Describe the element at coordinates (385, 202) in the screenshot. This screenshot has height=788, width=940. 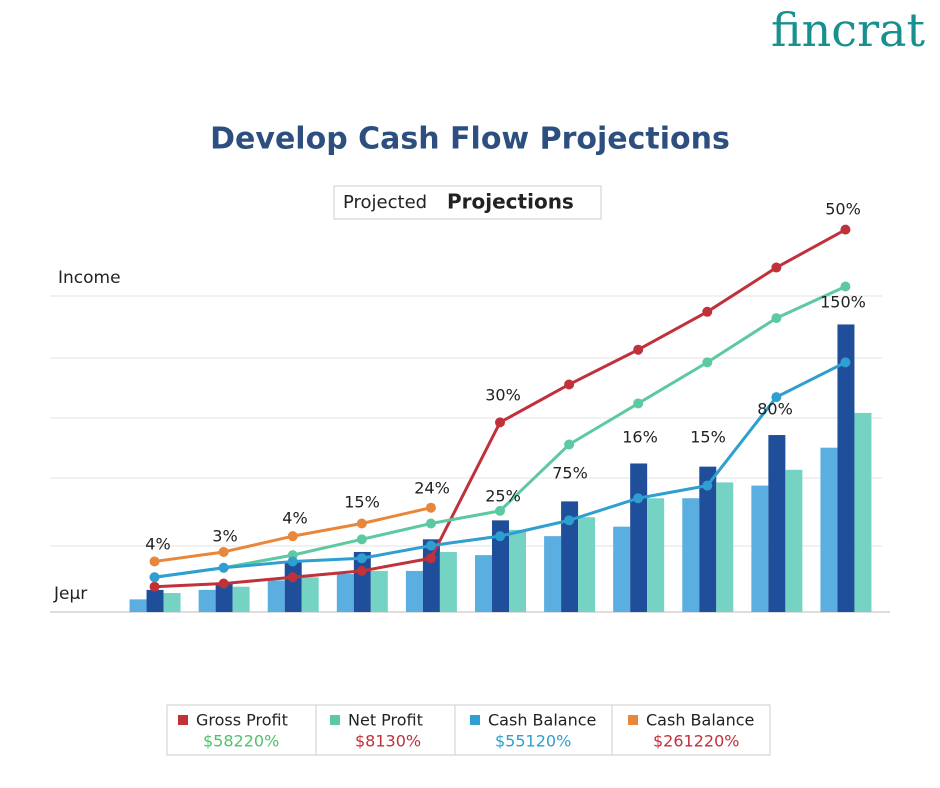
I see `chart-title: Projected` at that location.